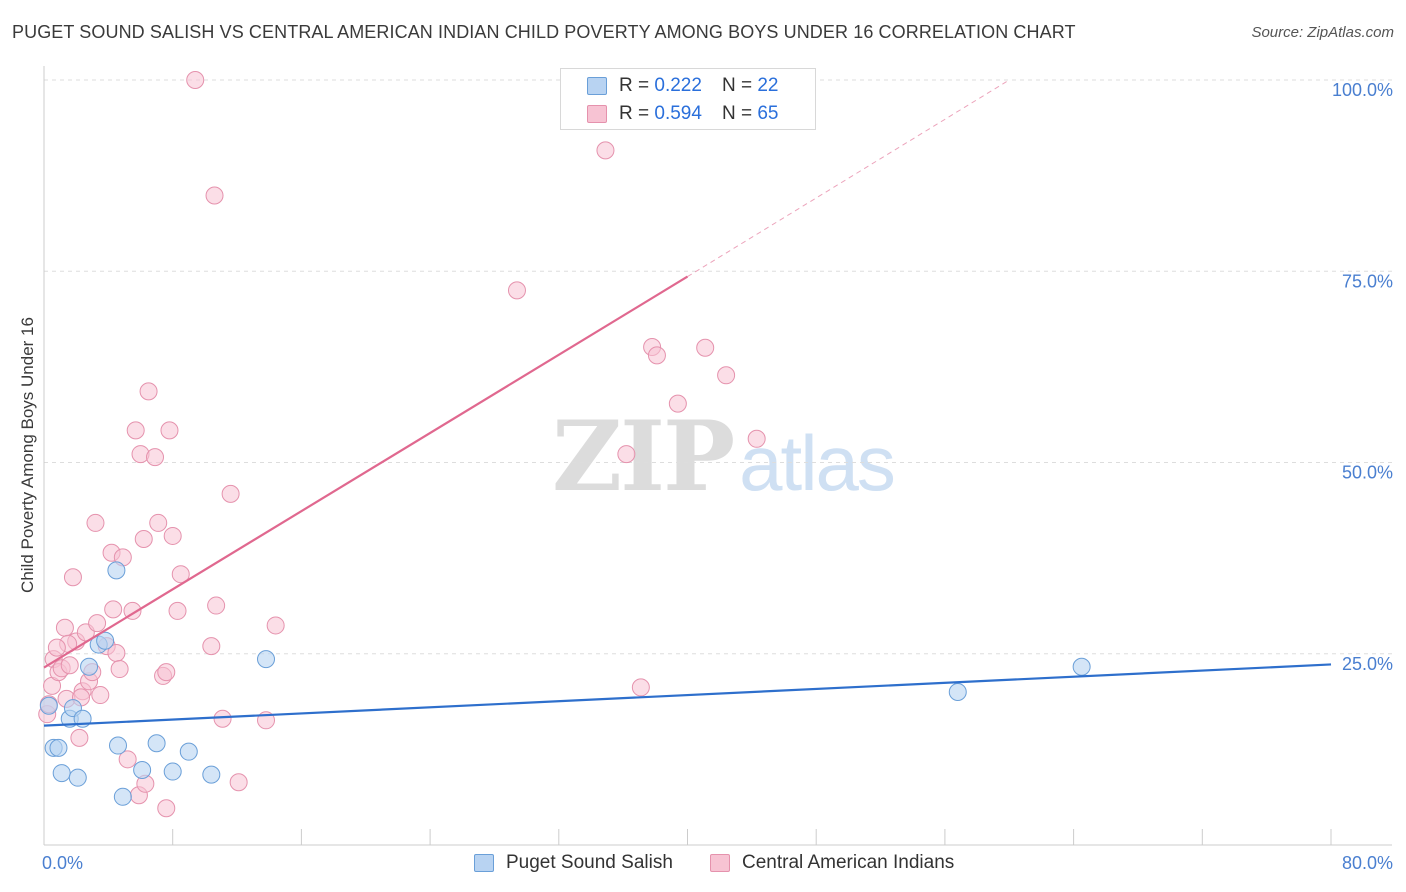 The image size is (1406, 892). I want to click on n-value-puget: 22, so click(768, 85).